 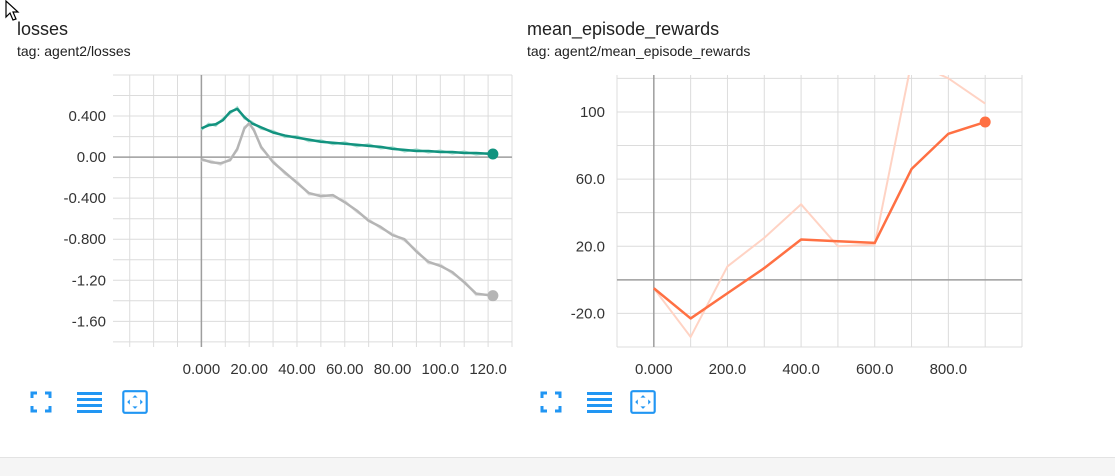 I want to click on x-tick-label: 40.00, so click(x=297, y=369).